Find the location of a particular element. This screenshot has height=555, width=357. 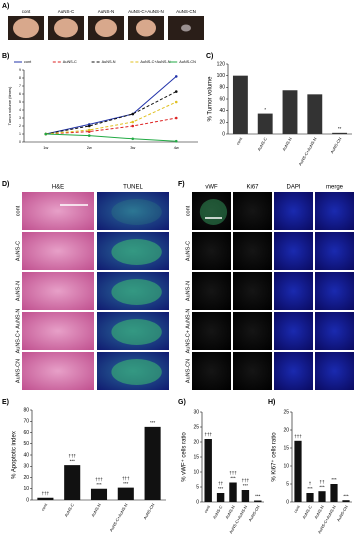

y-tick-label: 80 is located at coordinates (26, 410).